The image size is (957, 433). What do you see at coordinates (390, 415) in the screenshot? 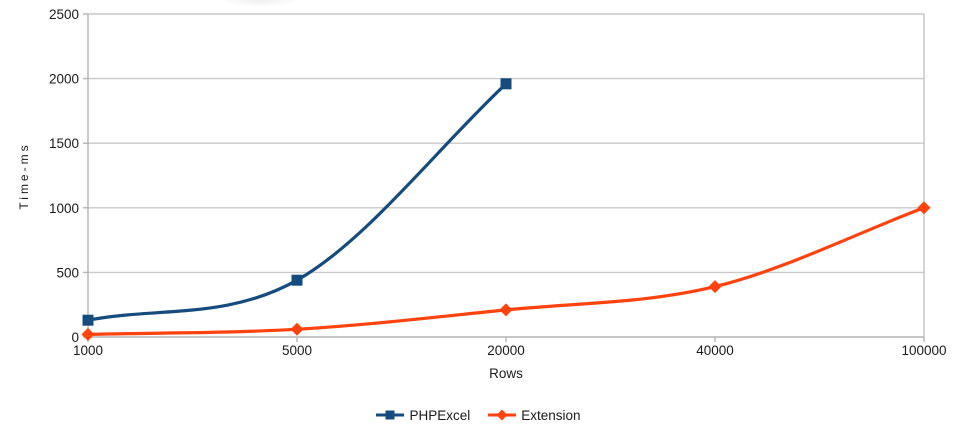
I see `phpexcel-line-square-icon` at bounding box center [390, 415].